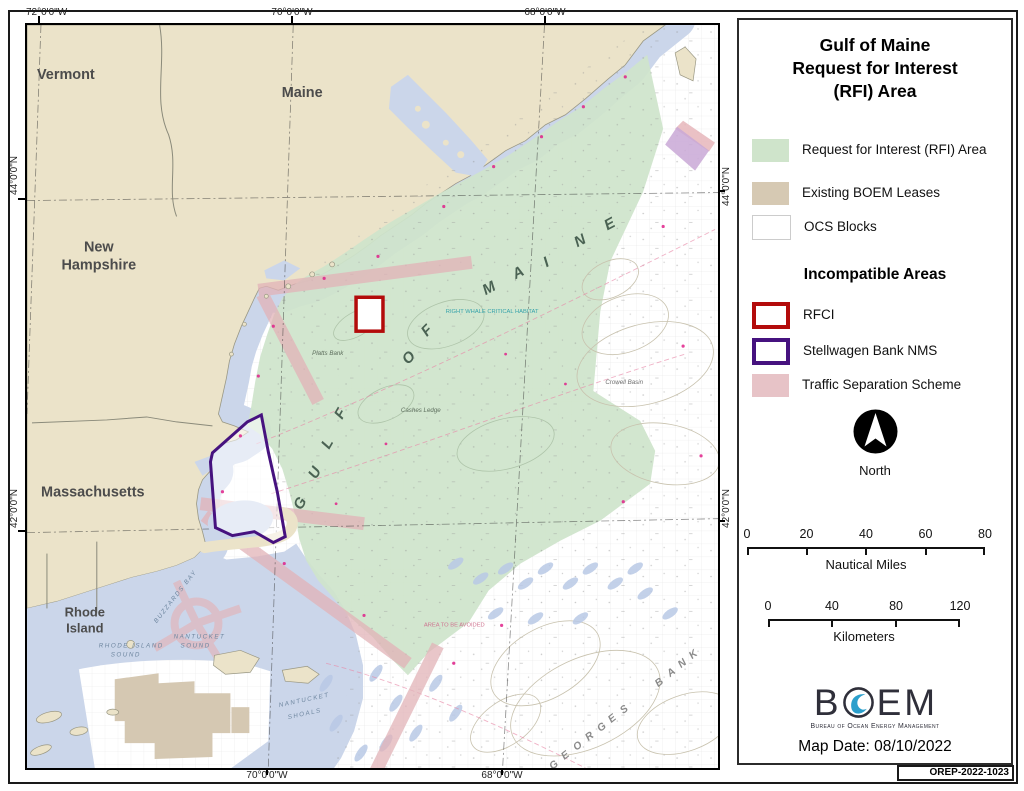 This screenshot has width=1024, height=791. I want to click on boem-logo-tagline: Bureau of Ocean Energy Management, so click(875, 726).